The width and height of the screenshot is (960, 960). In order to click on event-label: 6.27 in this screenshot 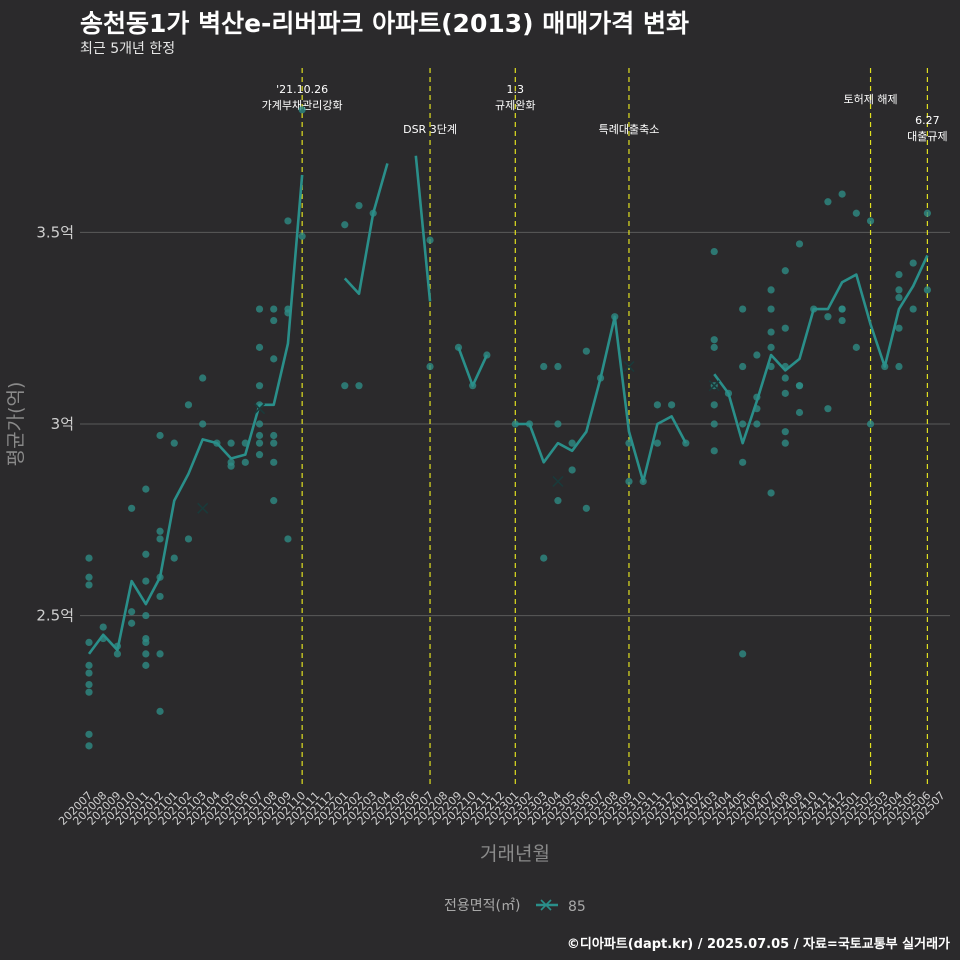, I will do `click(927, 120)`.